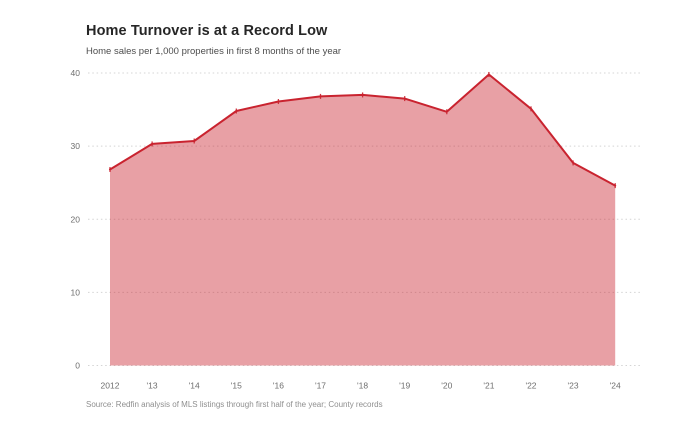 The image size is (700, 434). I want to click on svg-text: 30, so click(76, 146).